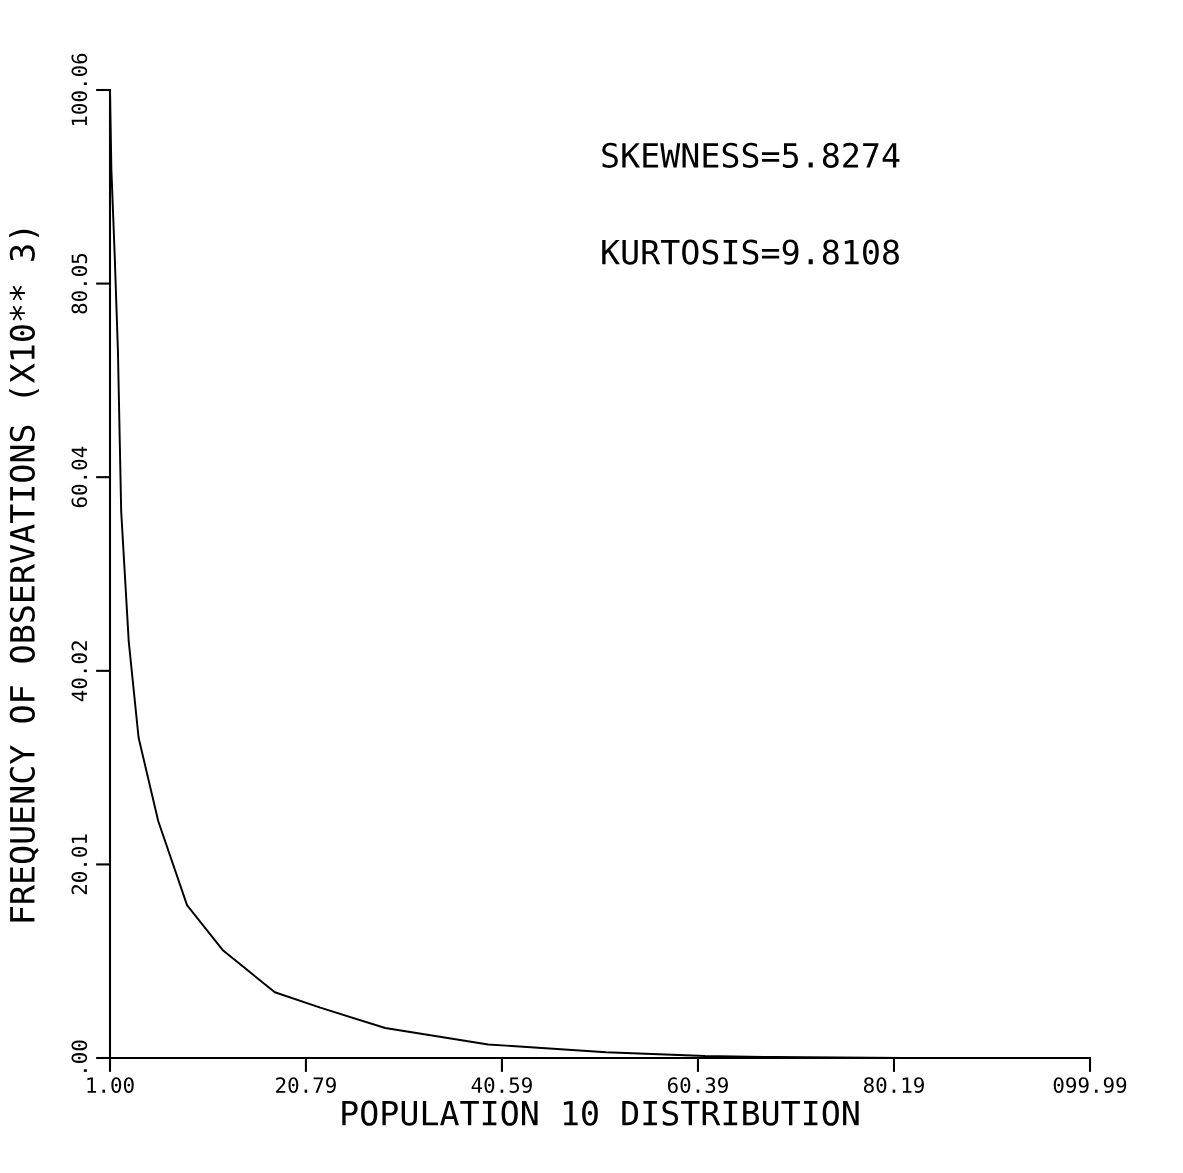  What do you see at coordinates (751, 155) in the screenshot?
I see `annotation: SKEWNESS=5.8274` at bounding box center [751, 155].